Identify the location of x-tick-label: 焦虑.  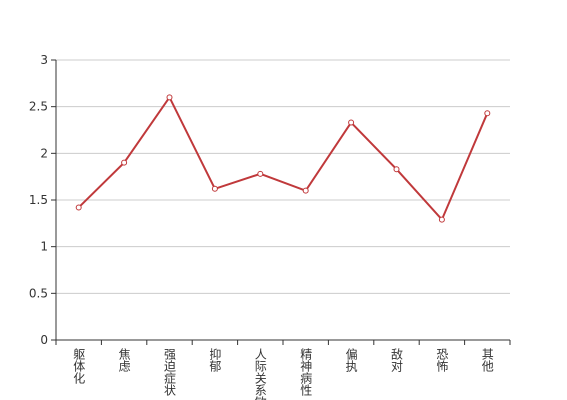
(124, 360).